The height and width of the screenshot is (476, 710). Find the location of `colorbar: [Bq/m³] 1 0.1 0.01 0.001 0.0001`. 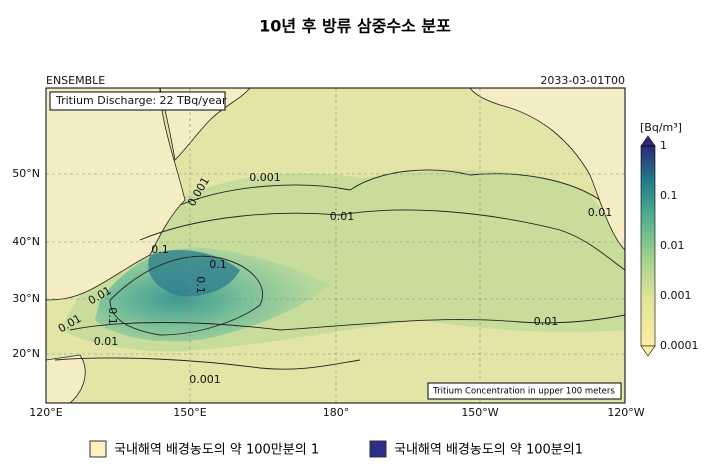

colorbar: [Bq/m³] 1 0.1 0.01 0.001 0.0001 is located at coordinates (669, 239).